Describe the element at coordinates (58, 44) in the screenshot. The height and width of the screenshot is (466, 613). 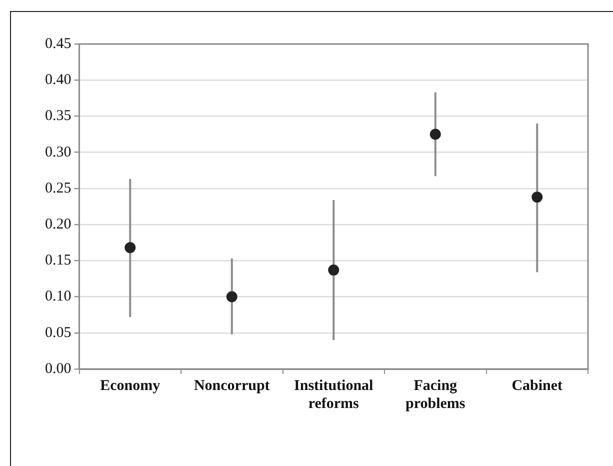
I see `y-tick-label: 0.45` at that location.